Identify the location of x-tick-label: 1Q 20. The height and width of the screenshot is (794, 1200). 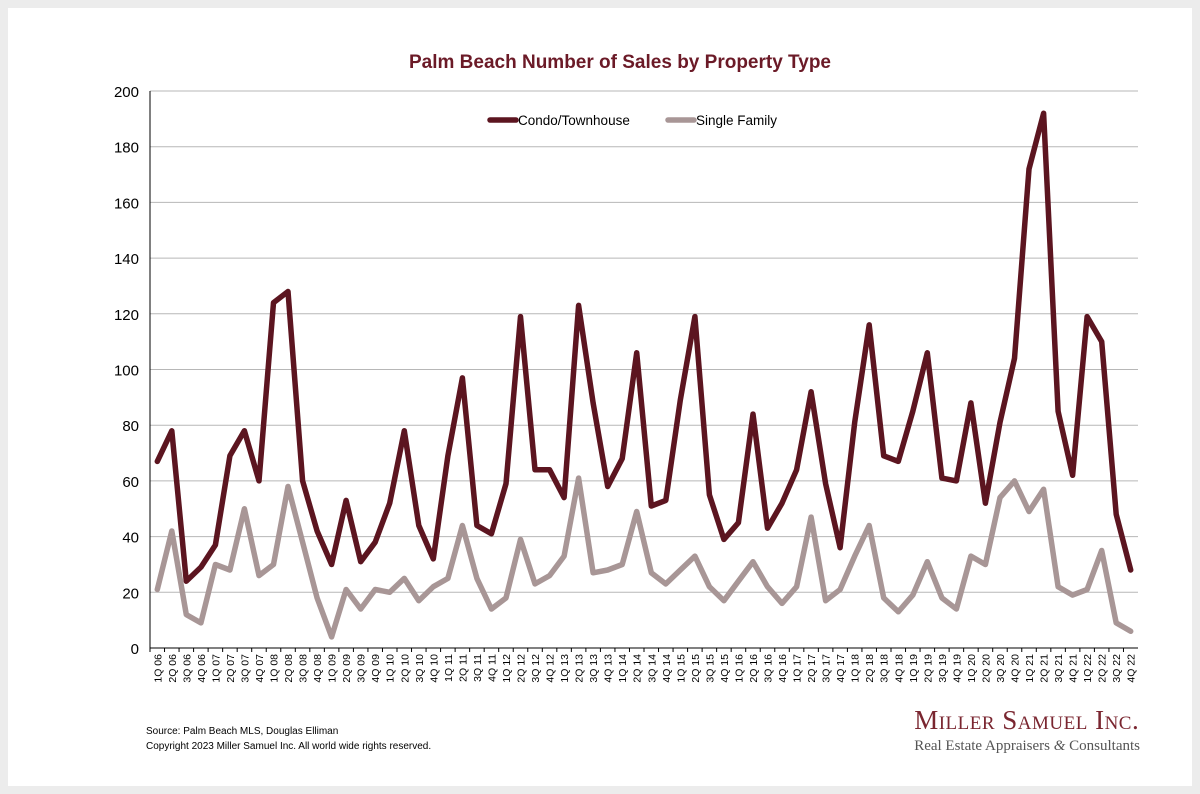
(972, 668).